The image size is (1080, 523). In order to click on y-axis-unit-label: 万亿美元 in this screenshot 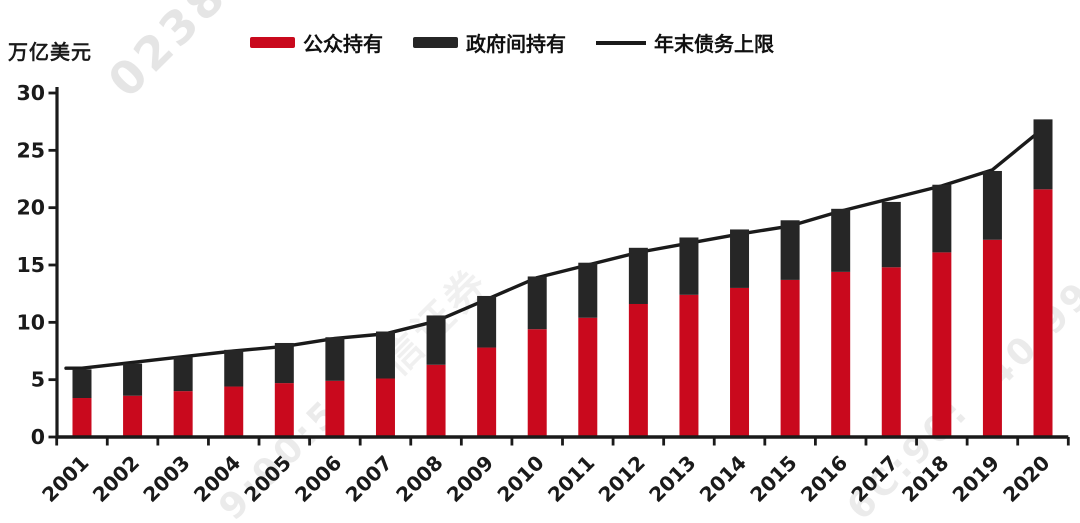, I will do `click(50, 52)`.